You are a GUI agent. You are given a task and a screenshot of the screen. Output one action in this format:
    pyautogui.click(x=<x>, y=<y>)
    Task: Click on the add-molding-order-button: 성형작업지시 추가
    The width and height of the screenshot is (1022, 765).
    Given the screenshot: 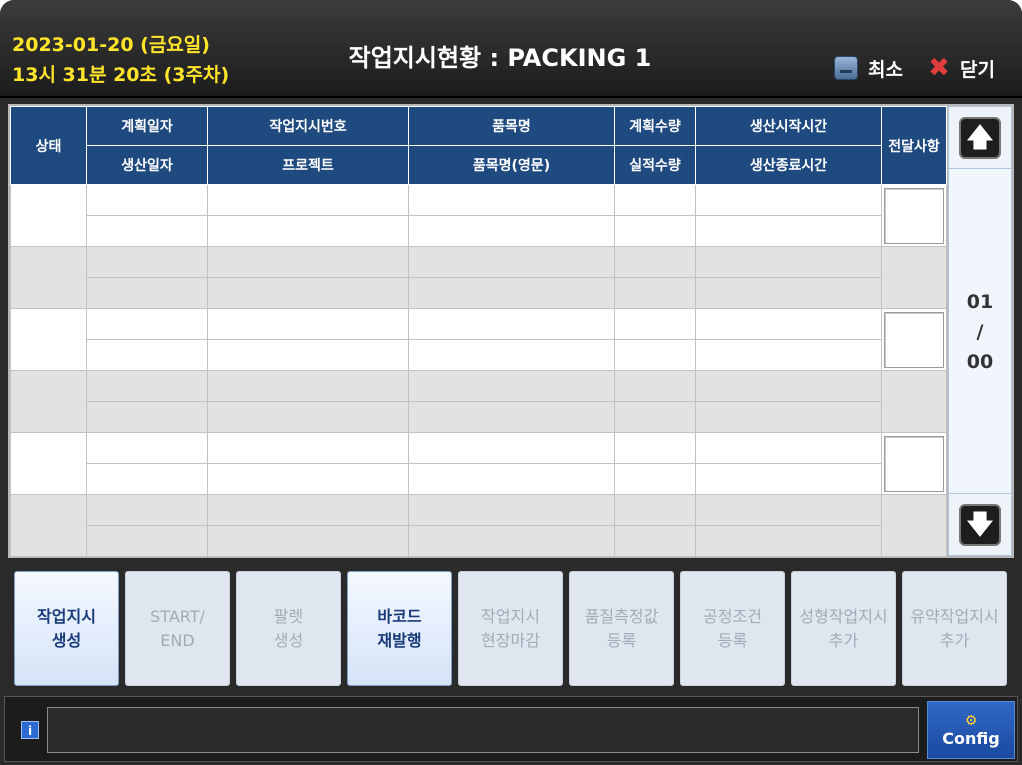 What is the action you would take?
    pyautogui.click(x=843, y=628)
    